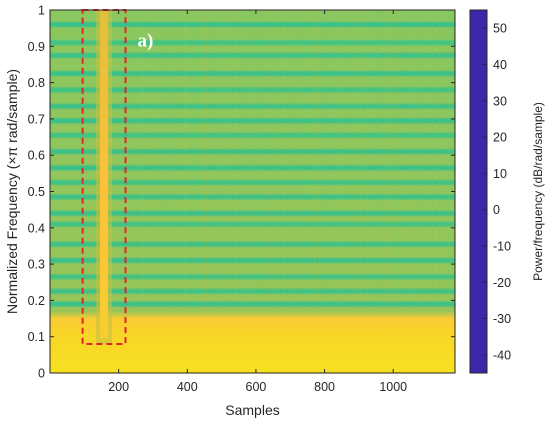 The width and height of the screenshot is (550, 427). I want to click on colorbar-axis: 50 40 30 20 10 0 -10 -20 -30 -40, so click(497, 192).